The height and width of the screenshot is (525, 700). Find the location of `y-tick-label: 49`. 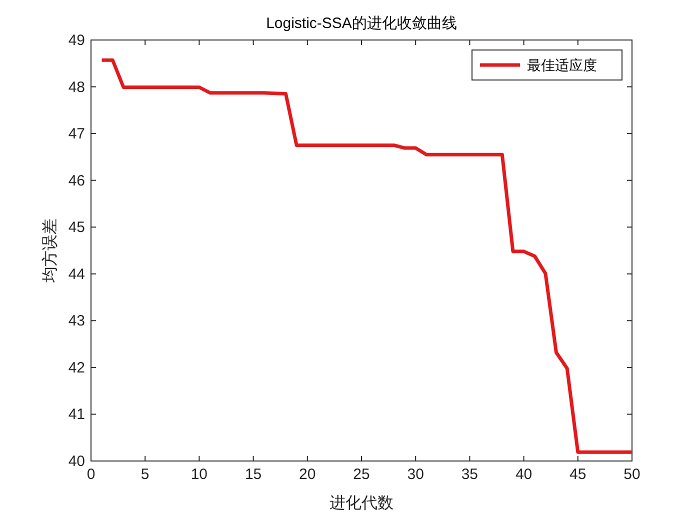

y-tick-label: 49 is located at coordinates (76, 40).